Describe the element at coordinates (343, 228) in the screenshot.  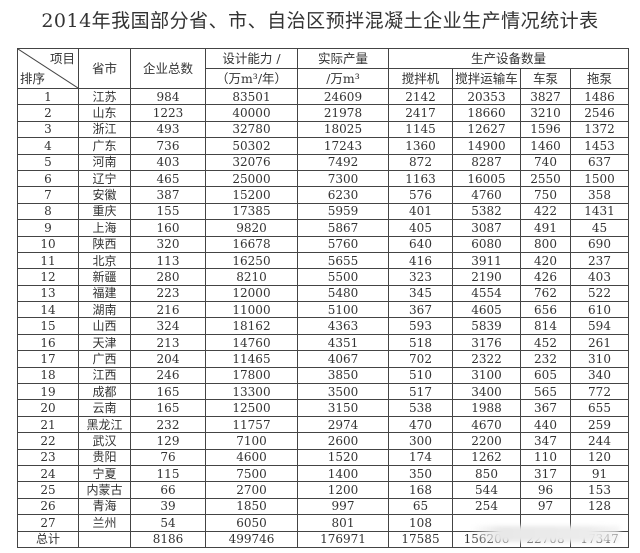
I see `cell-output: 5867` at that location.